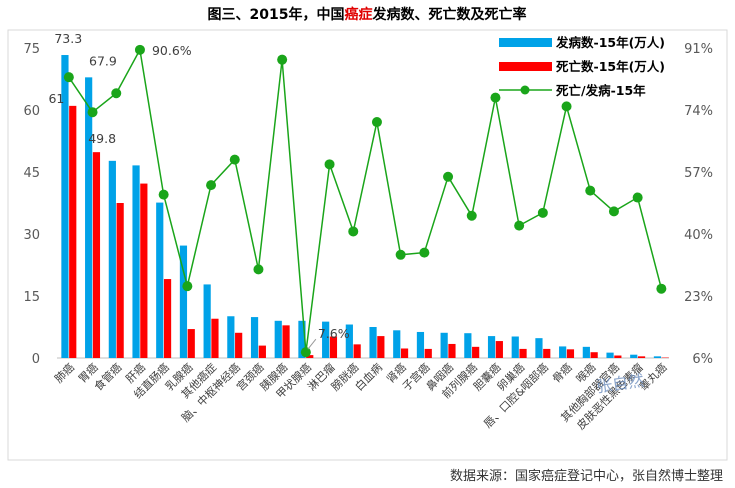  What do you see at coordinates (525, 90) in the screenshot?
I see `legend-swatch-ratio-marker` at bounding box center [525, 90].